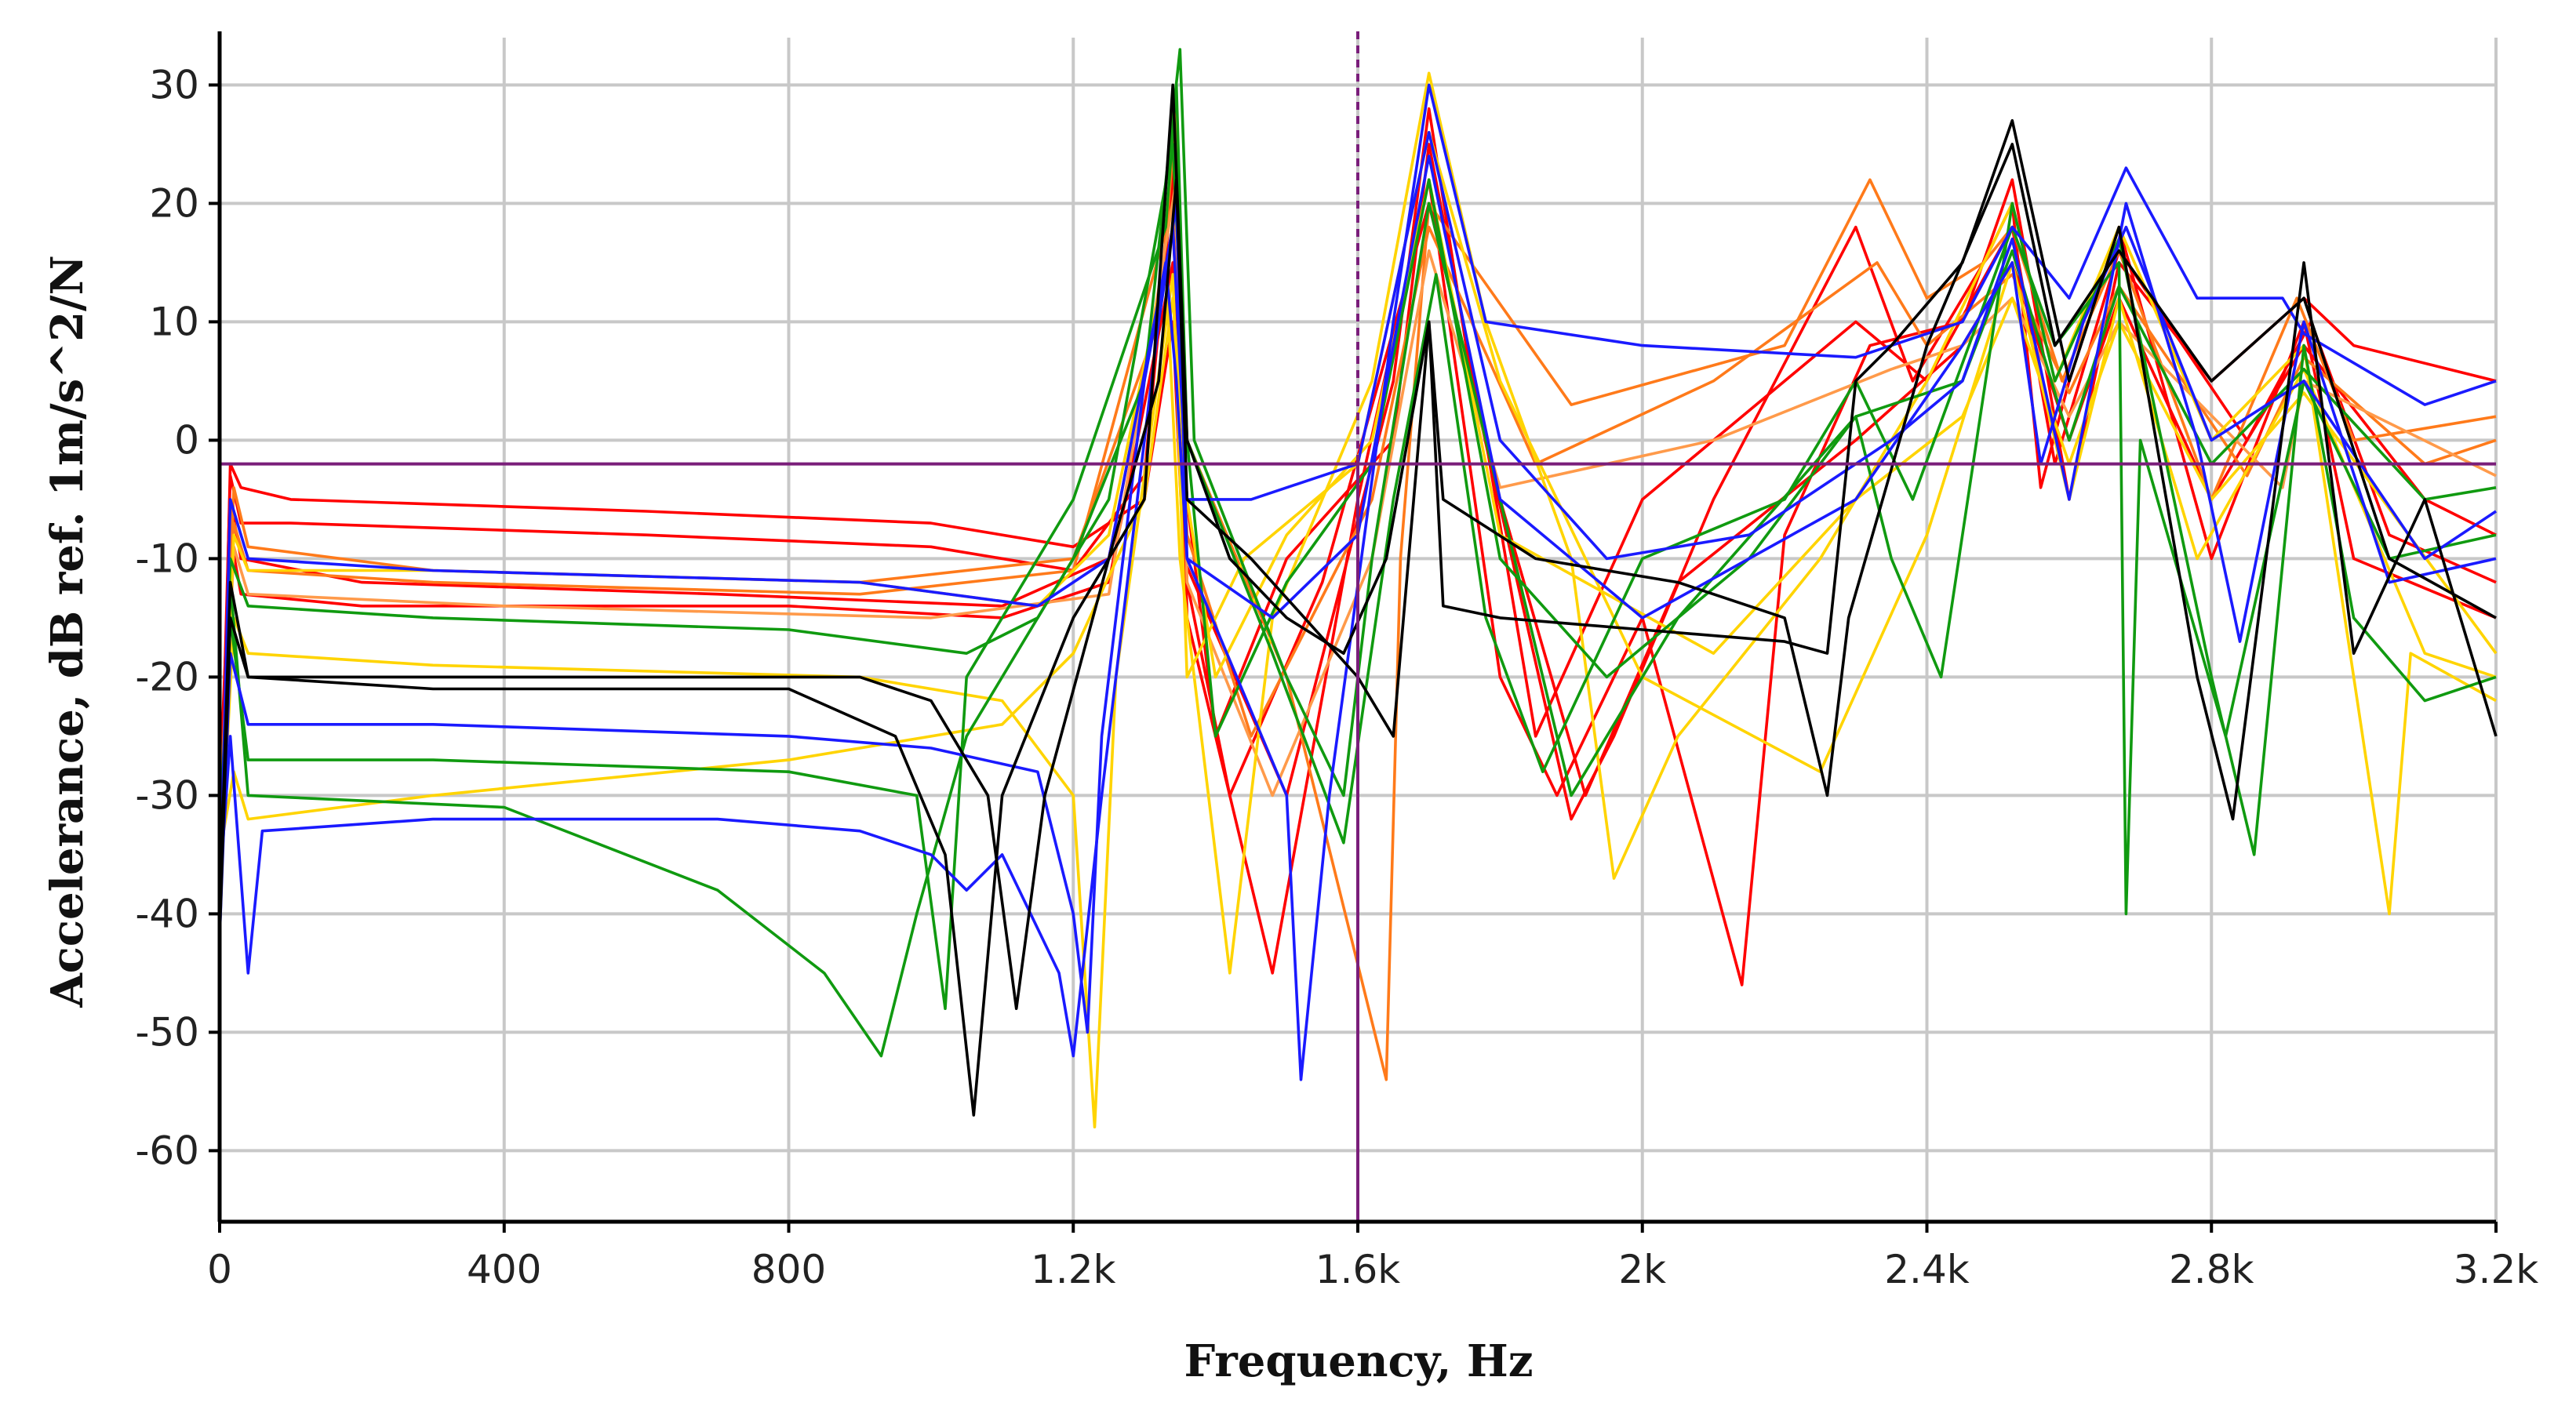 This screenshot has width=2576, height=1406. Describe the element at coordinates (1358, 1361) in the screenshot. I see `x-axis-title: Frequency, Hz` at that location.